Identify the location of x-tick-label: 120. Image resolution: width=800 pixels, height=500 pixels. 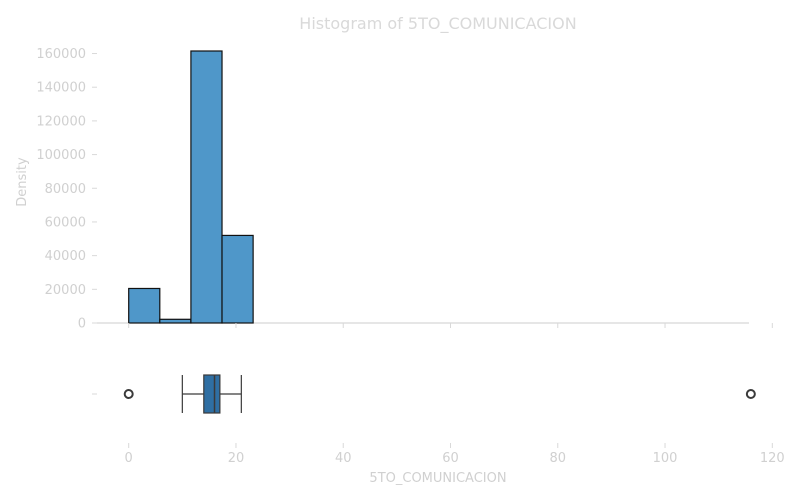
(772, 458).